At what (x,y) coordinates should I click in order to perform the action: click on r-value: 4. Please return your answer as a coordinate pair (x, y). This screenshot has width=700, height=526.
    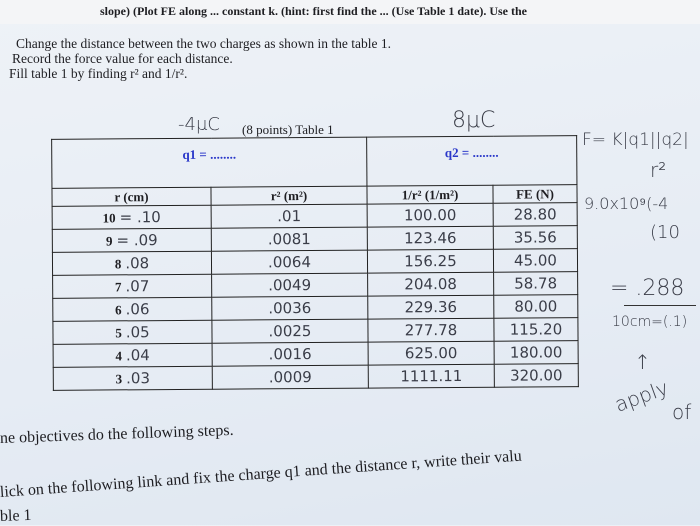
    Looking at the image, I should click on (119, 356).